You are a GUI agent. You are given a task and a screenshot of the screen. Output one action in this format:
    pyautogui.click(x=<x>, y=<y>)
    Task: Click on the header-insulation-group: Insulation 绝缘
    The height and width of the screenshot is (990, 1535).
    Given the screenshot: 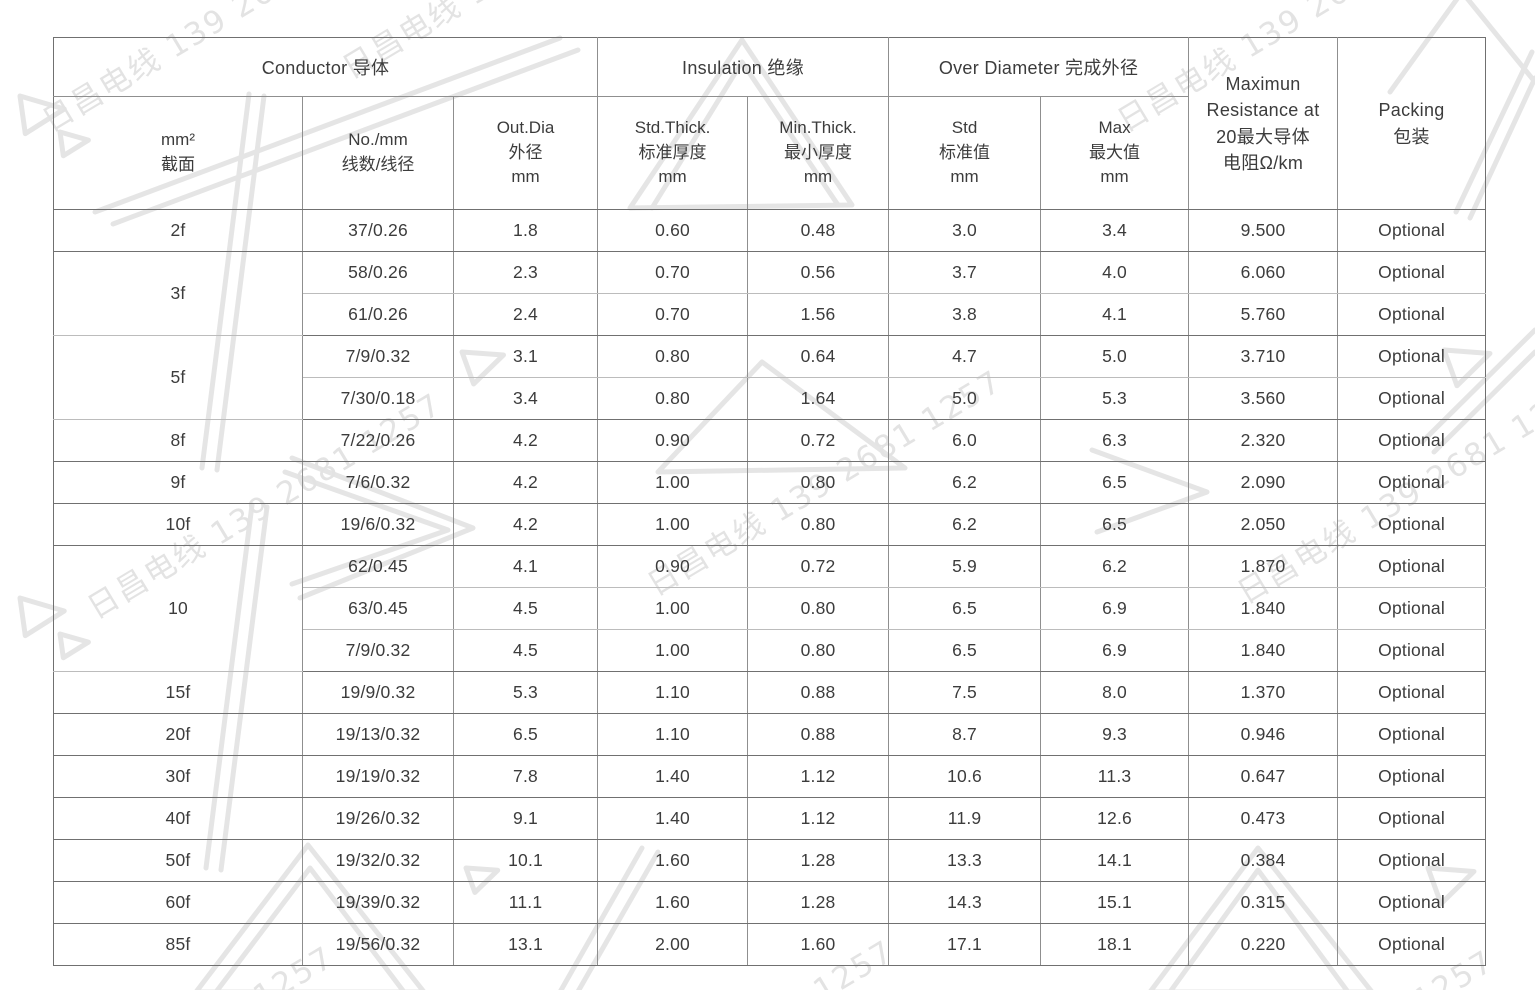 What is the action you would take?
    pyautogui.click(x=743, y=67)
    